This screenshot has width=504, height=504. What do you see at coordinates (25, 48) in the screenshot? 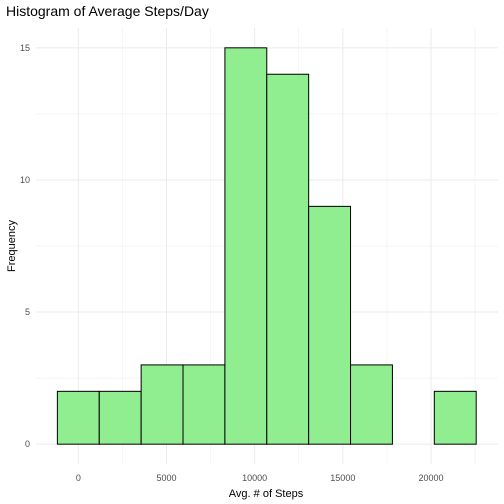
I see `y-tick-label: 15` at bounding box center [25, 48].